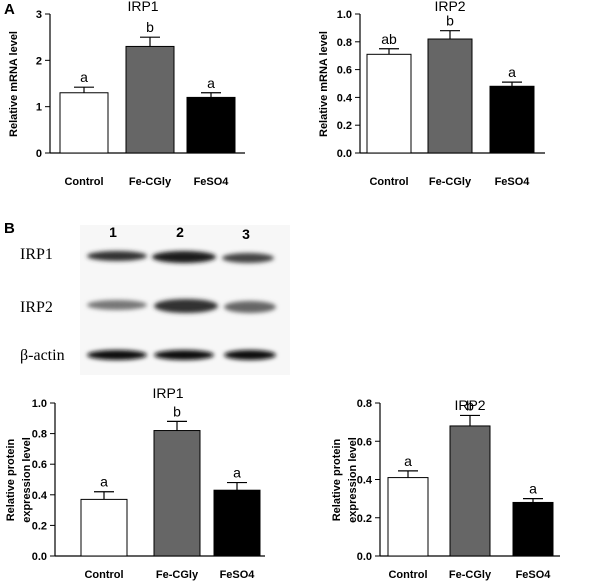 The height and width of the screenshot is (584, 609). Describe the element at coordinates (39, 61) in the screenshot. I see `y-tick-label: 2` at that location.